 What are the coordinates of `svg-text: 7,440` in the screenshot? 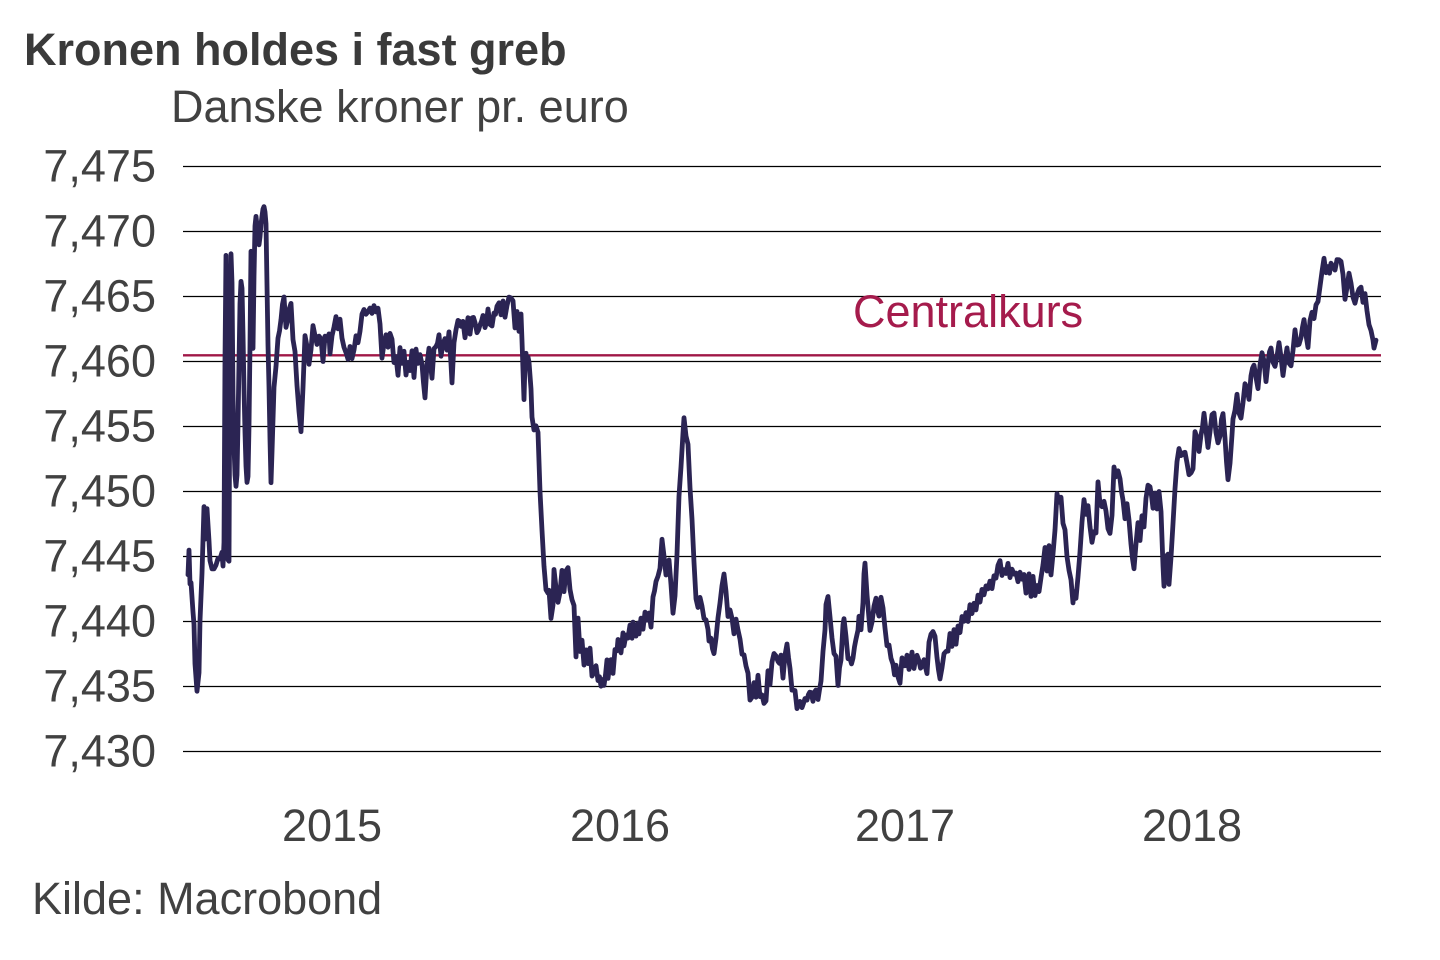 It's located at (99, 621).